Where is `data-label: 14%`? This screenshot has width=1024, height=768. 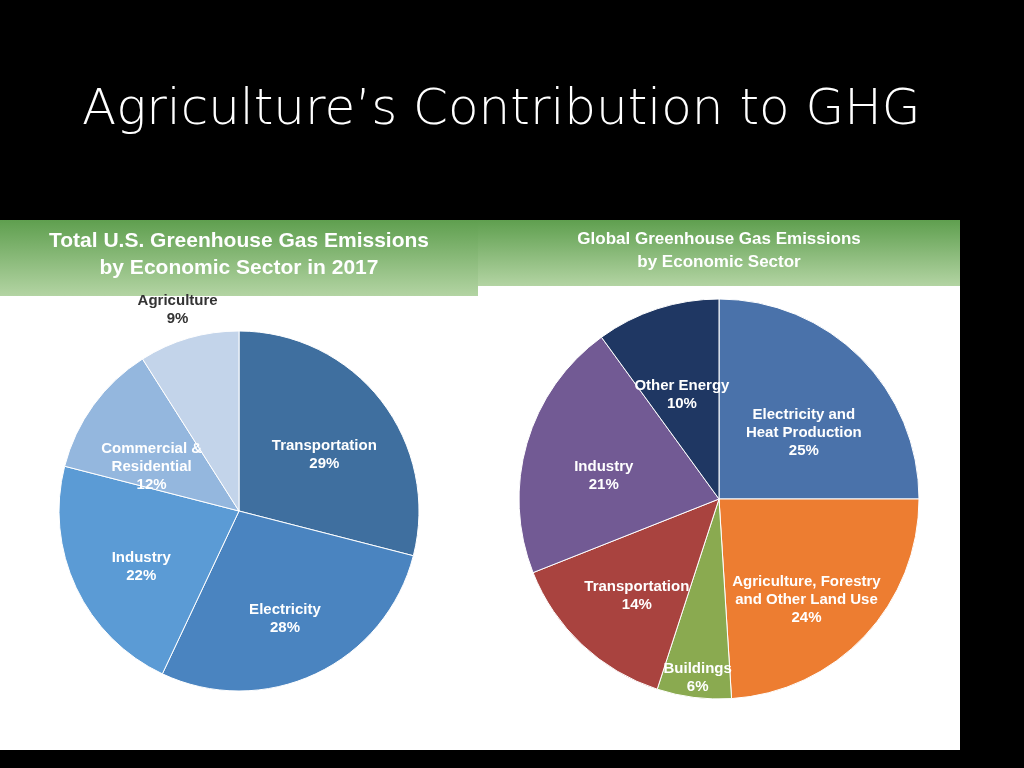
data-label: 14% is located at coordinates (636, 604).